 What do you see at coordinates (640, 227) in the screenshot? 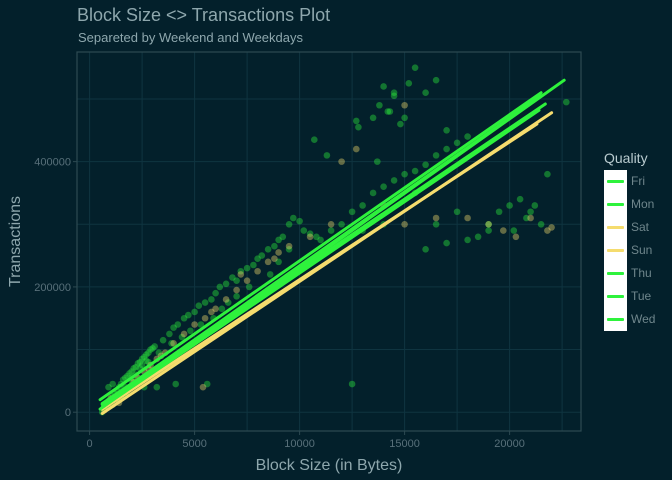
I see `legend-label: Sat` at bounding box center [640, 227].